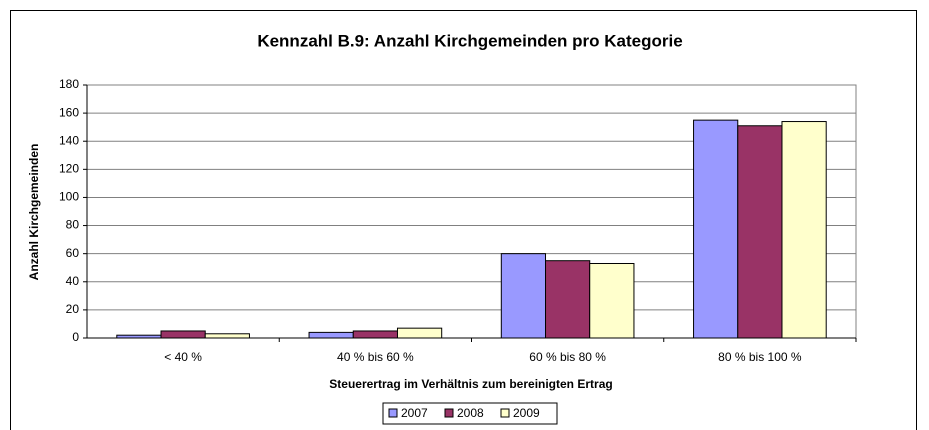  Describe the element at coordinates (73, 225) in the screenshot. I see `y-tick-label: 80` at that location.